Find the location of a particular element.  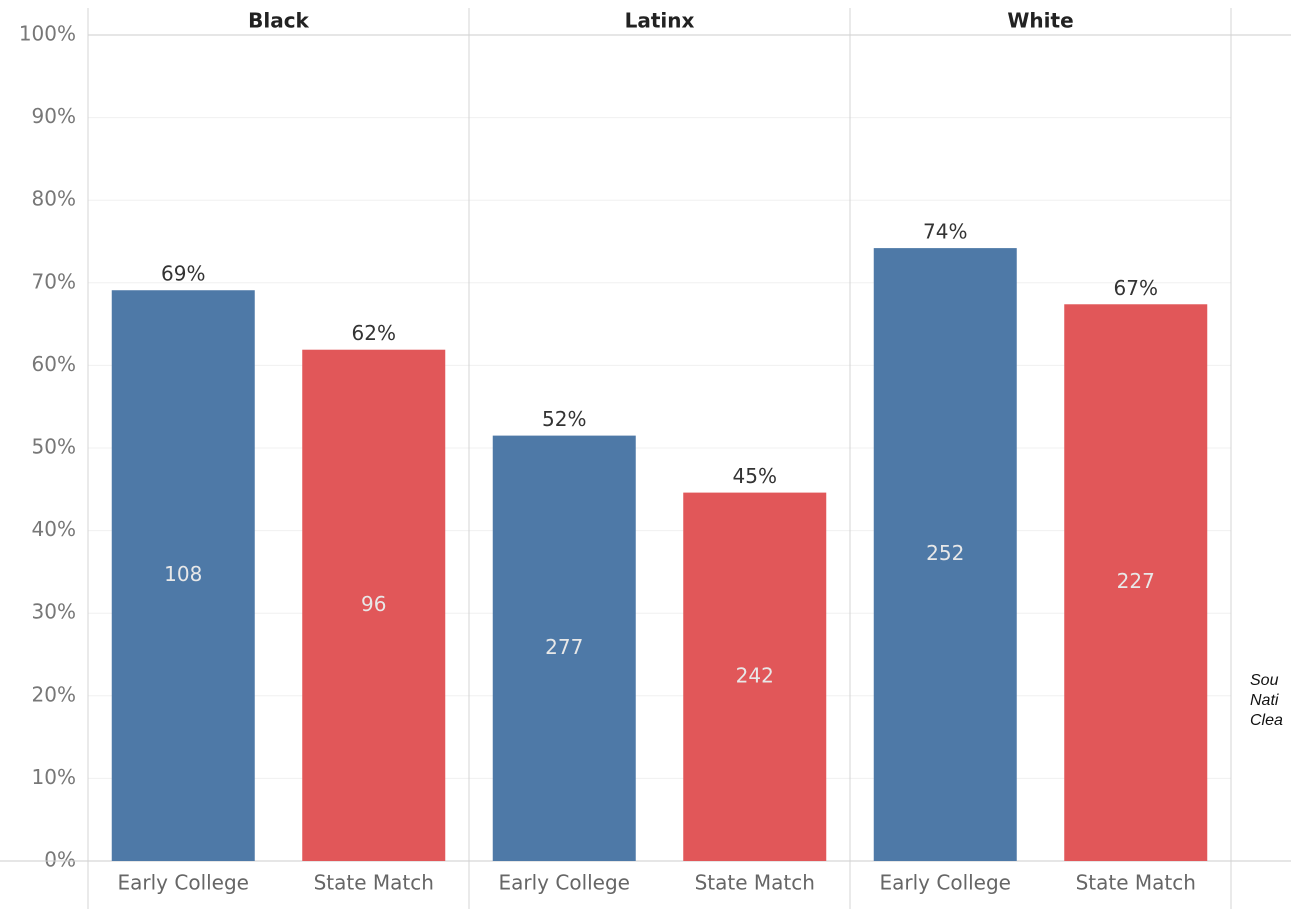

y-tick-label: 60% is located at coordinates (54, 364).